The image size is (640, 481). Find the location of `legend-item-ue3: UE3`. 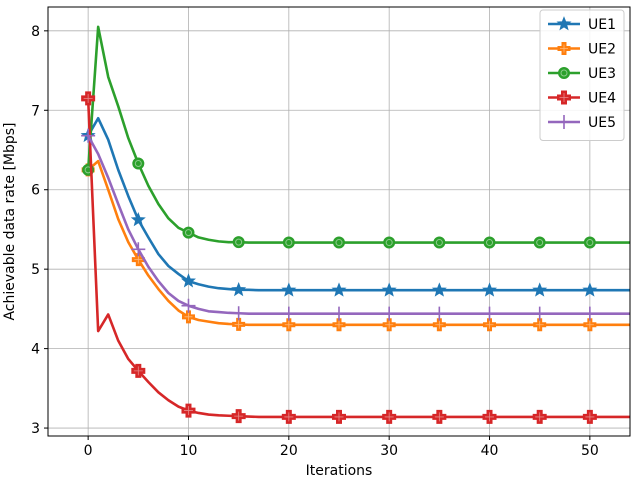

legend-item-ue3: UE3 is located at coordinates (582, 74).